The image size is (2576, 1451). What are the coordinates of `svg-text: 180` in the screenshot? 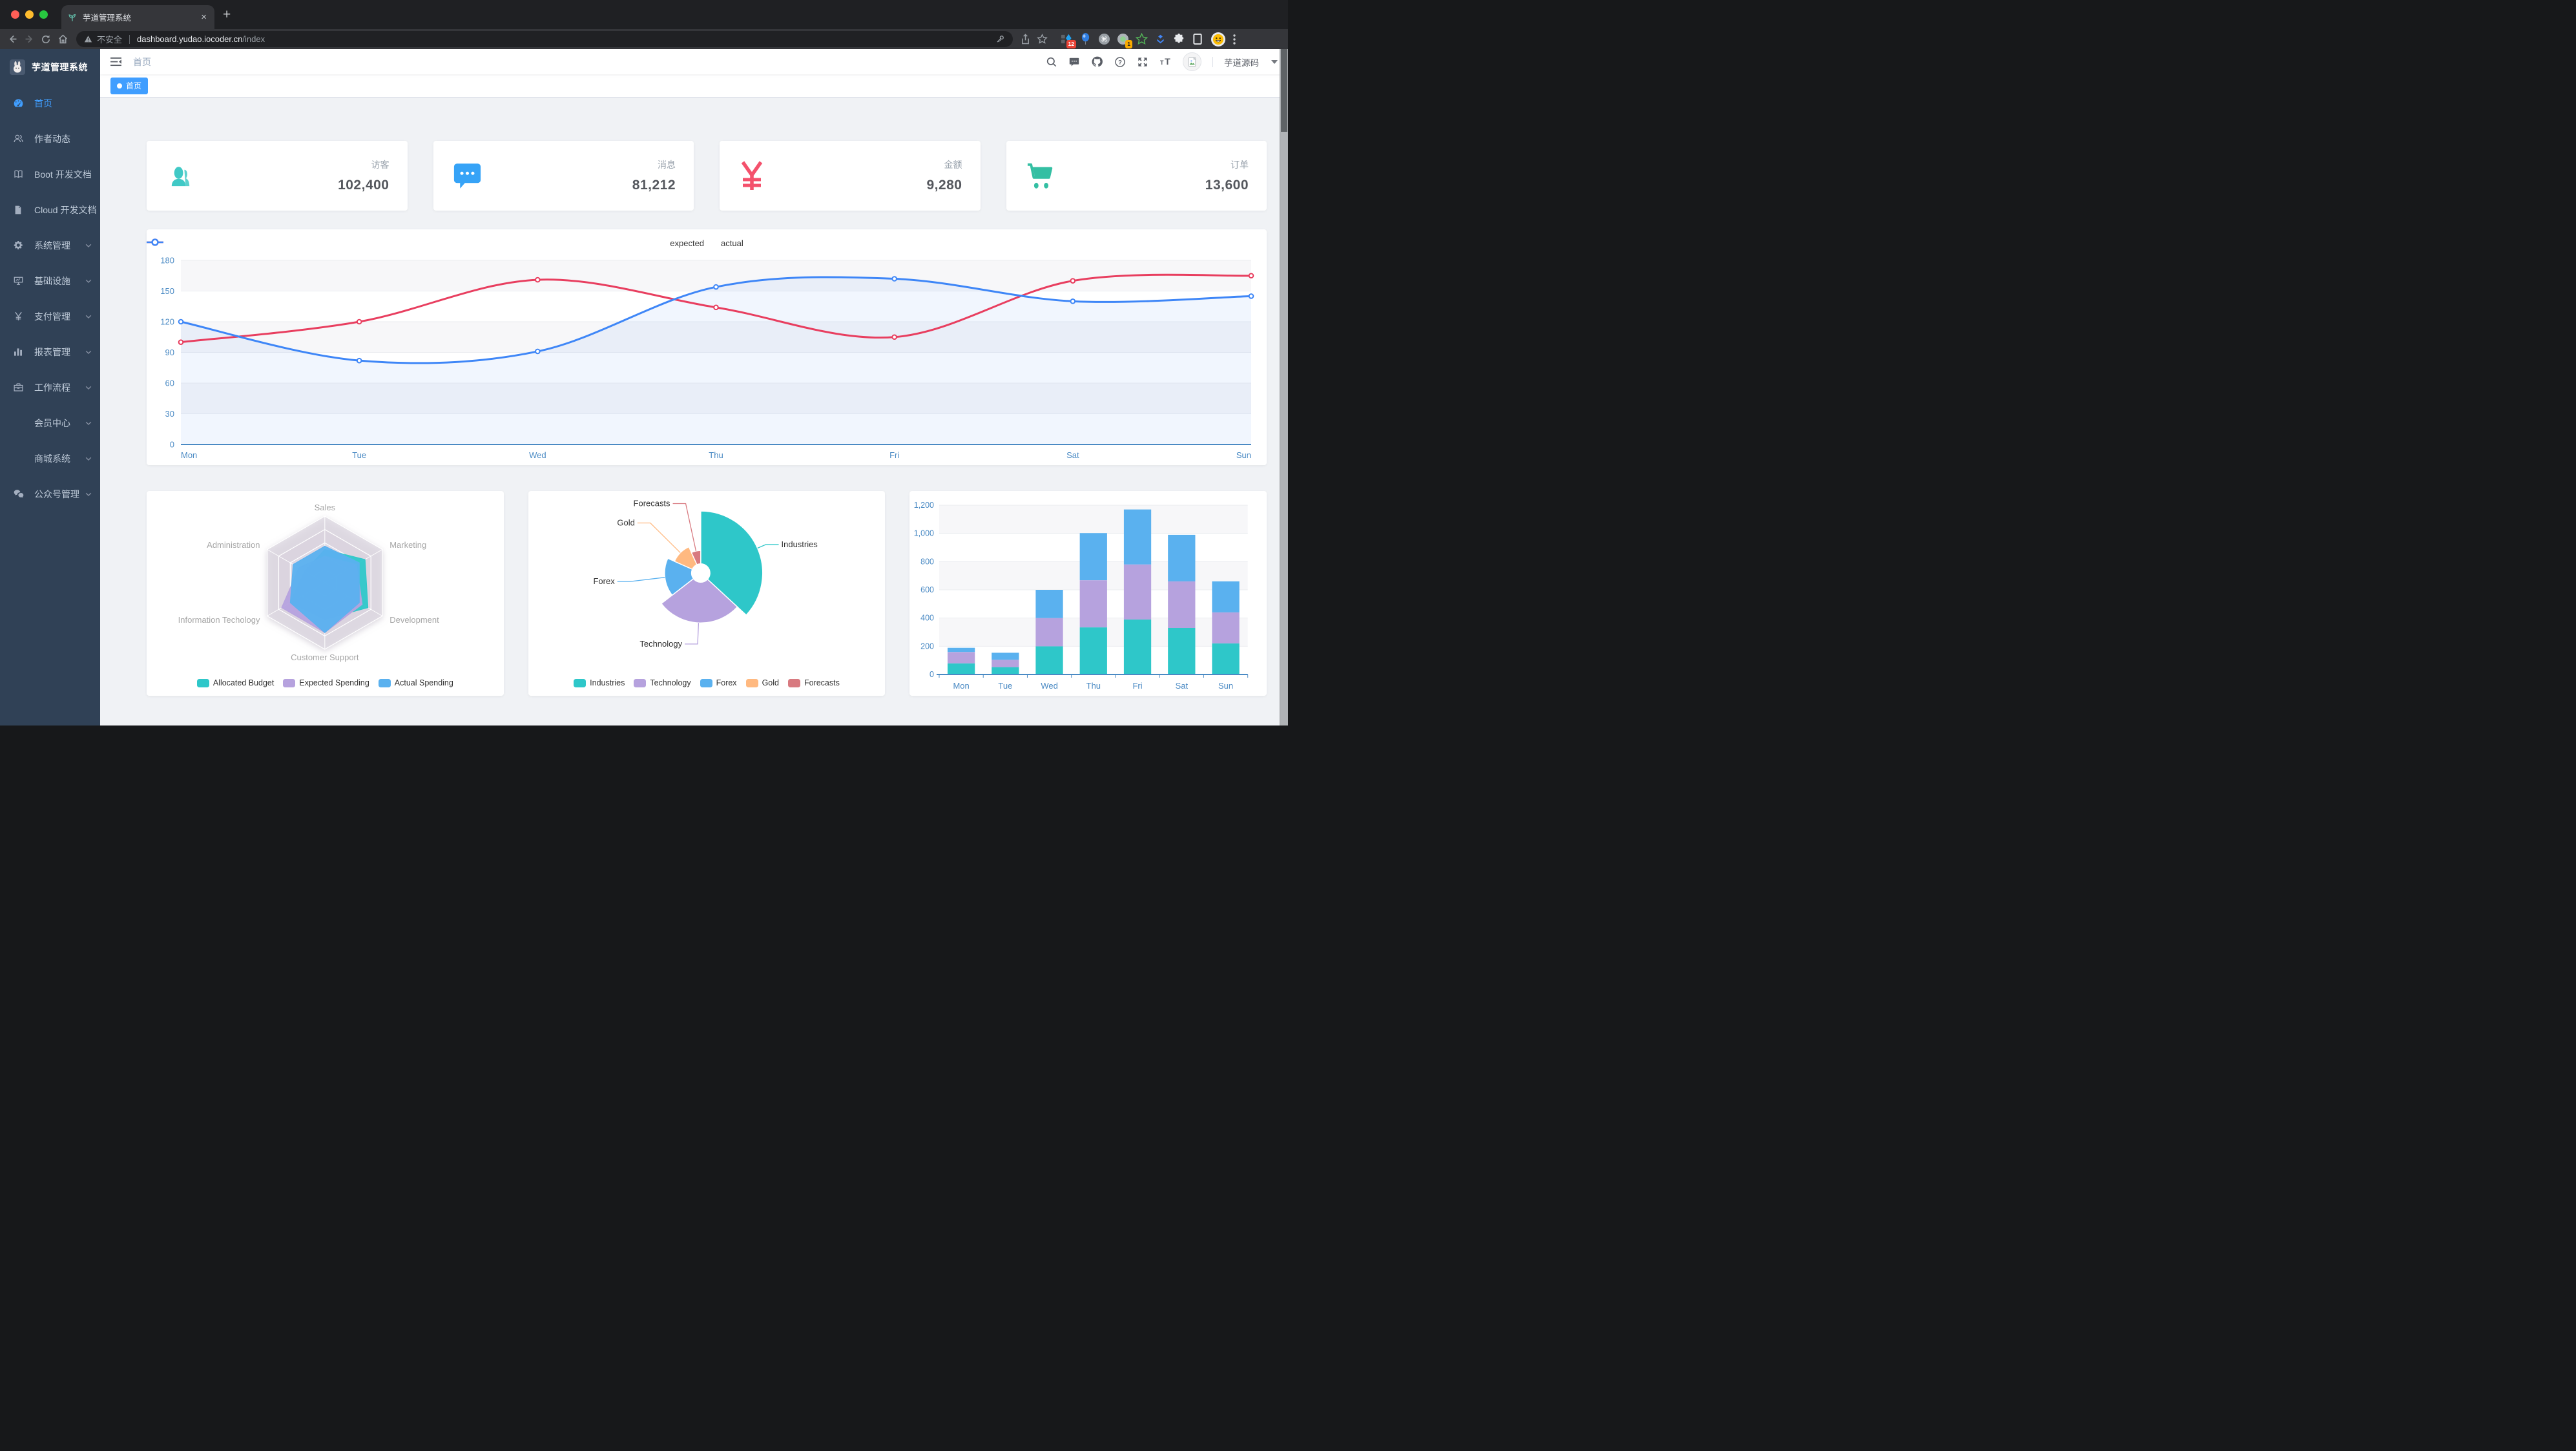 It's located at (167, 261).